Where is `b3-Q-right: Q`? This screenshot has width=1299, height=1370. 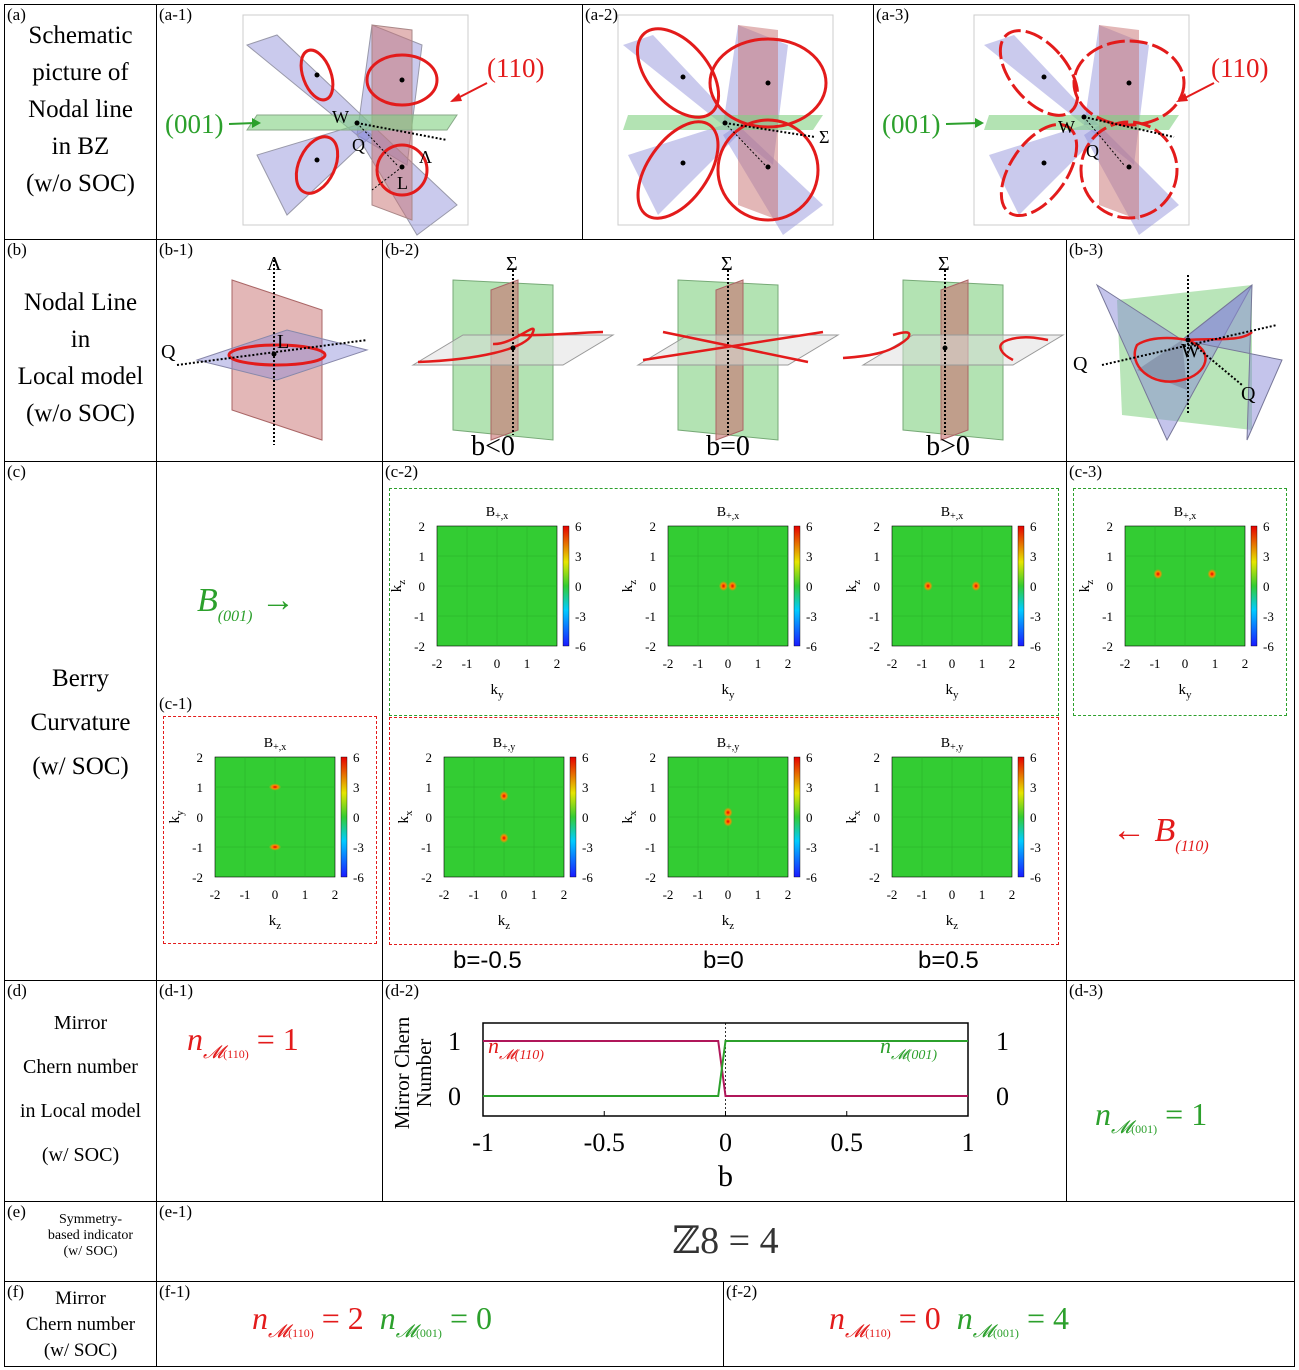 b3-Q-right: Q is located at coordinates (1248, 394).